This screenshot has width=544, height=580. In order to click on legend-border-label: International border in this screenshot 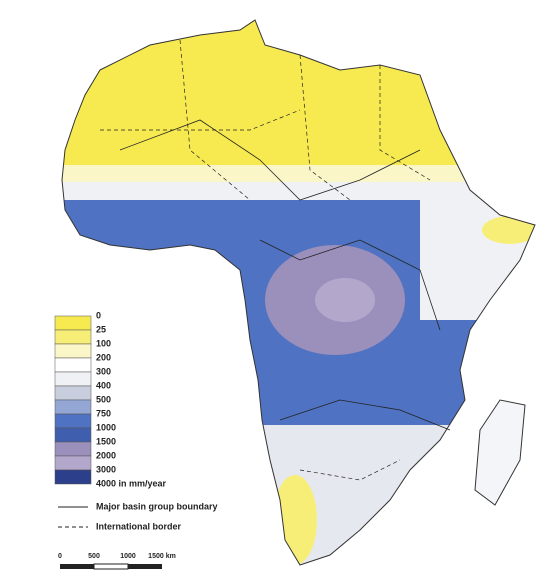, I will do `click(139, 526)`.